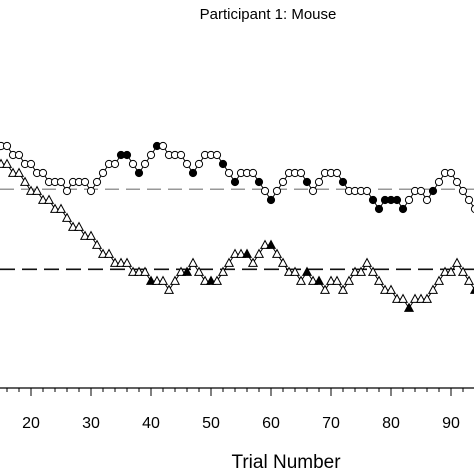 The image size is (474, 474). Describe the element at coordinates (286, 462) in the screenshot. I see `x-axis-label: Trial Number` at that location.